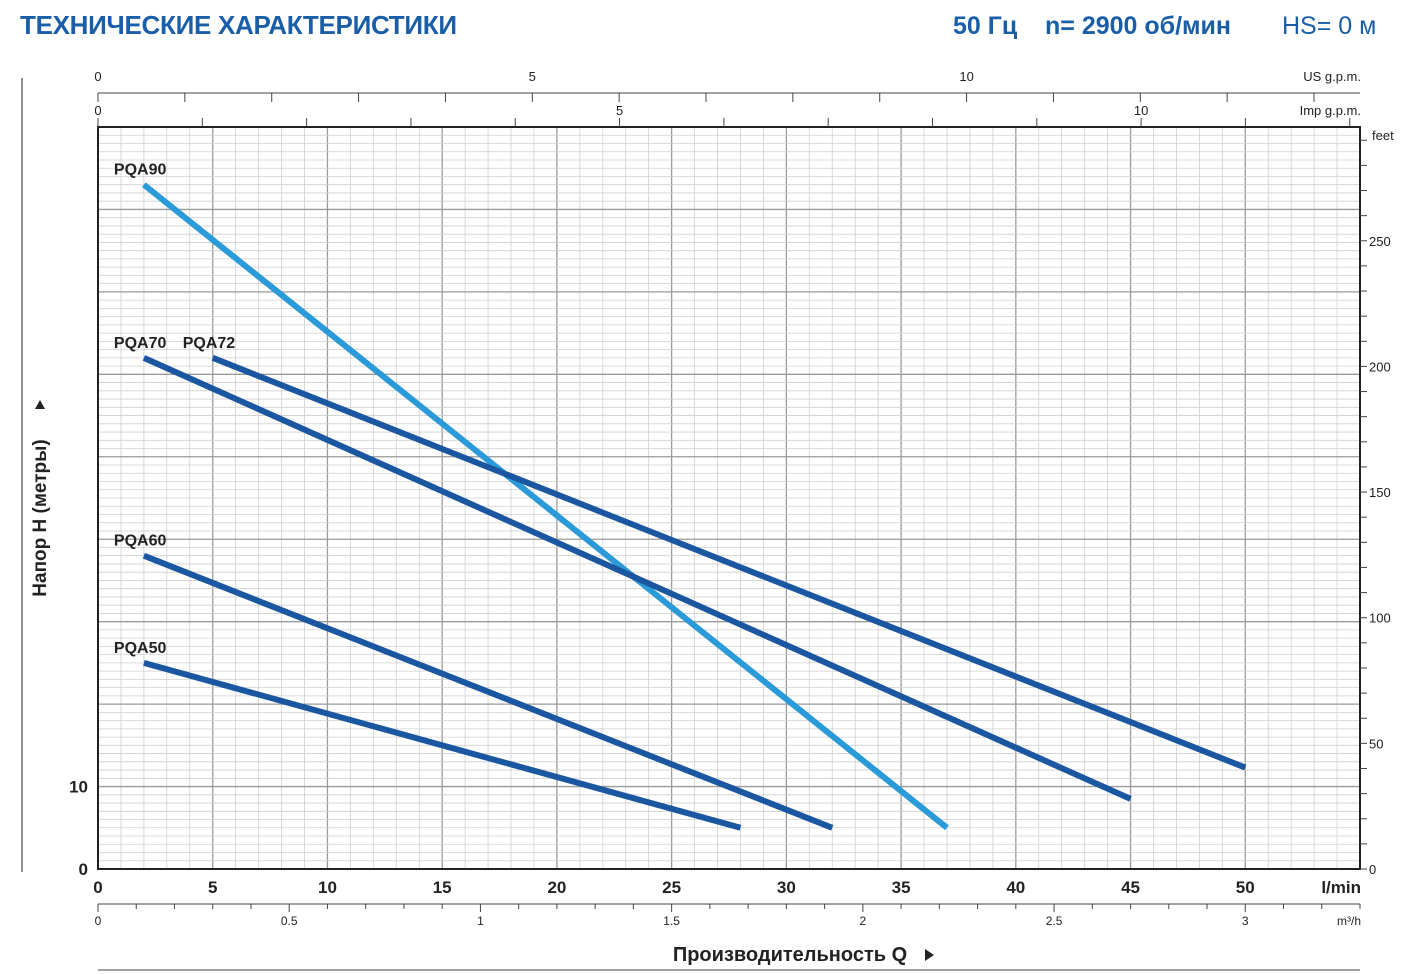  What do you see at coordinates (1380, 241) in the screenshot?
I see `feet-tick-label: 250` at bounding box center [1380, 241].